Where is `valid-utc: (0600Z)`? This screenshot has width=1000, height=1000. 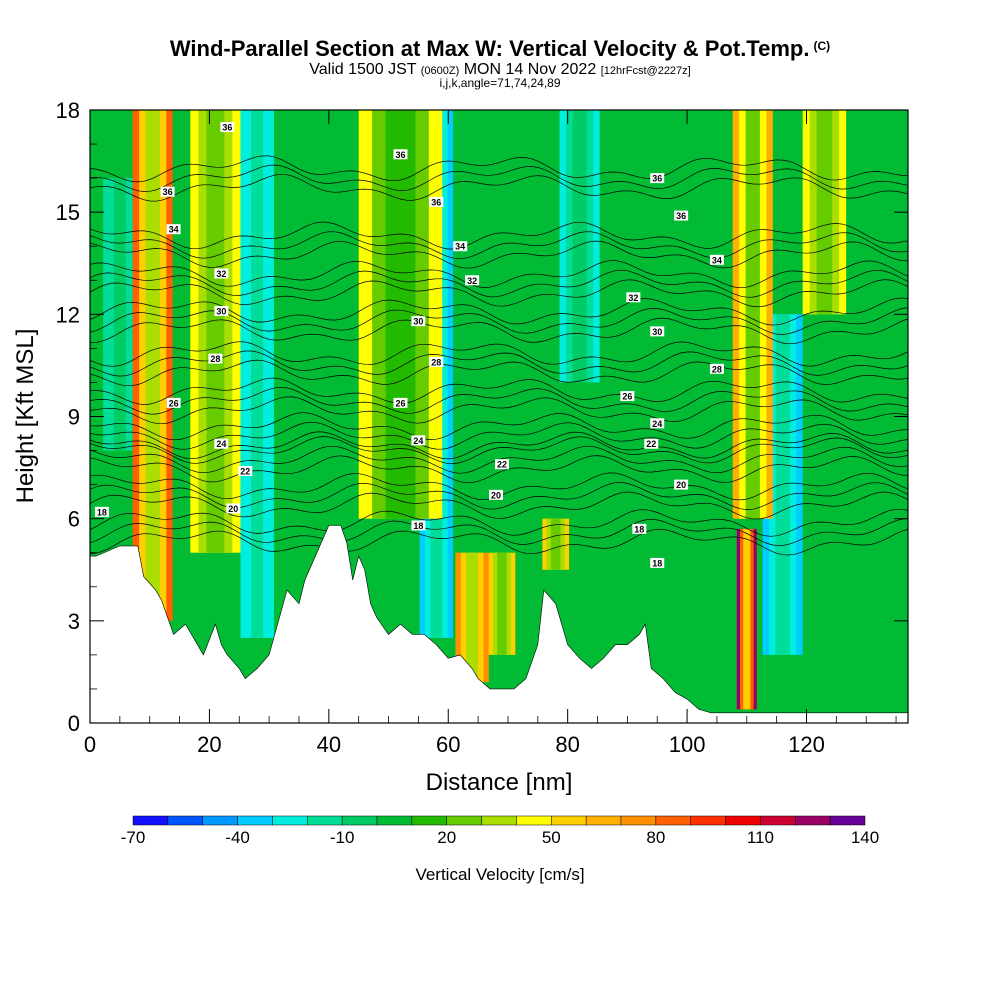 valid-utc: (0600Z) is located at coordinates (440, 71).